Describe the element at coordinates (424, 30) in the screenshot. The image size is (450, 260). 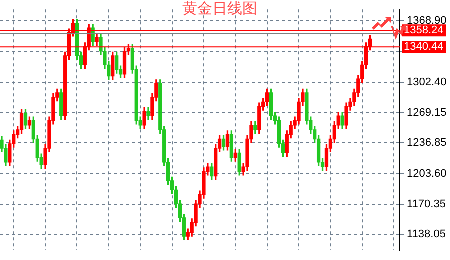
I see `ref-line-label: 1358.24` at that location.